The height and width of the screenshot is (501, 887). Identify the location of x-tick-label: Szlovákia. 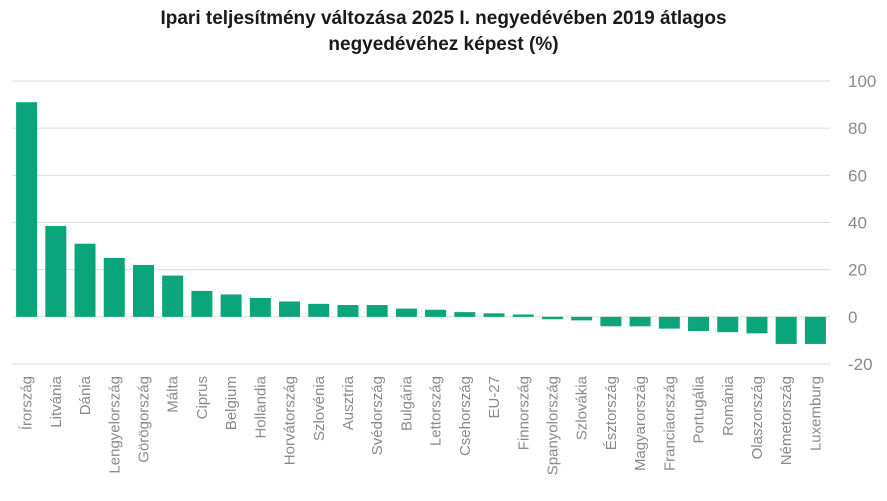
(582, 407).